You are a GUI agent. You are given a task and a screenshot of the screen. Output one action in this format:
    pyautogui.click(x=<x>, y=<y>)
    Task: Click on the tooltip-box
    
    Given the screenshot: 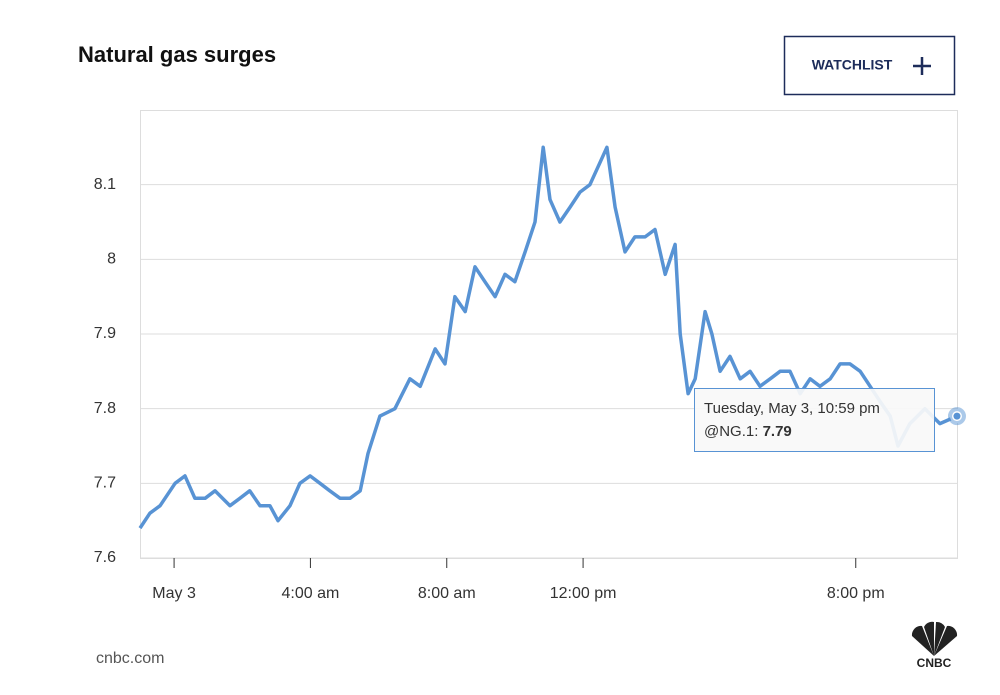 What is the action you would take?
    pyautogui.click(x=814, y=420)
    